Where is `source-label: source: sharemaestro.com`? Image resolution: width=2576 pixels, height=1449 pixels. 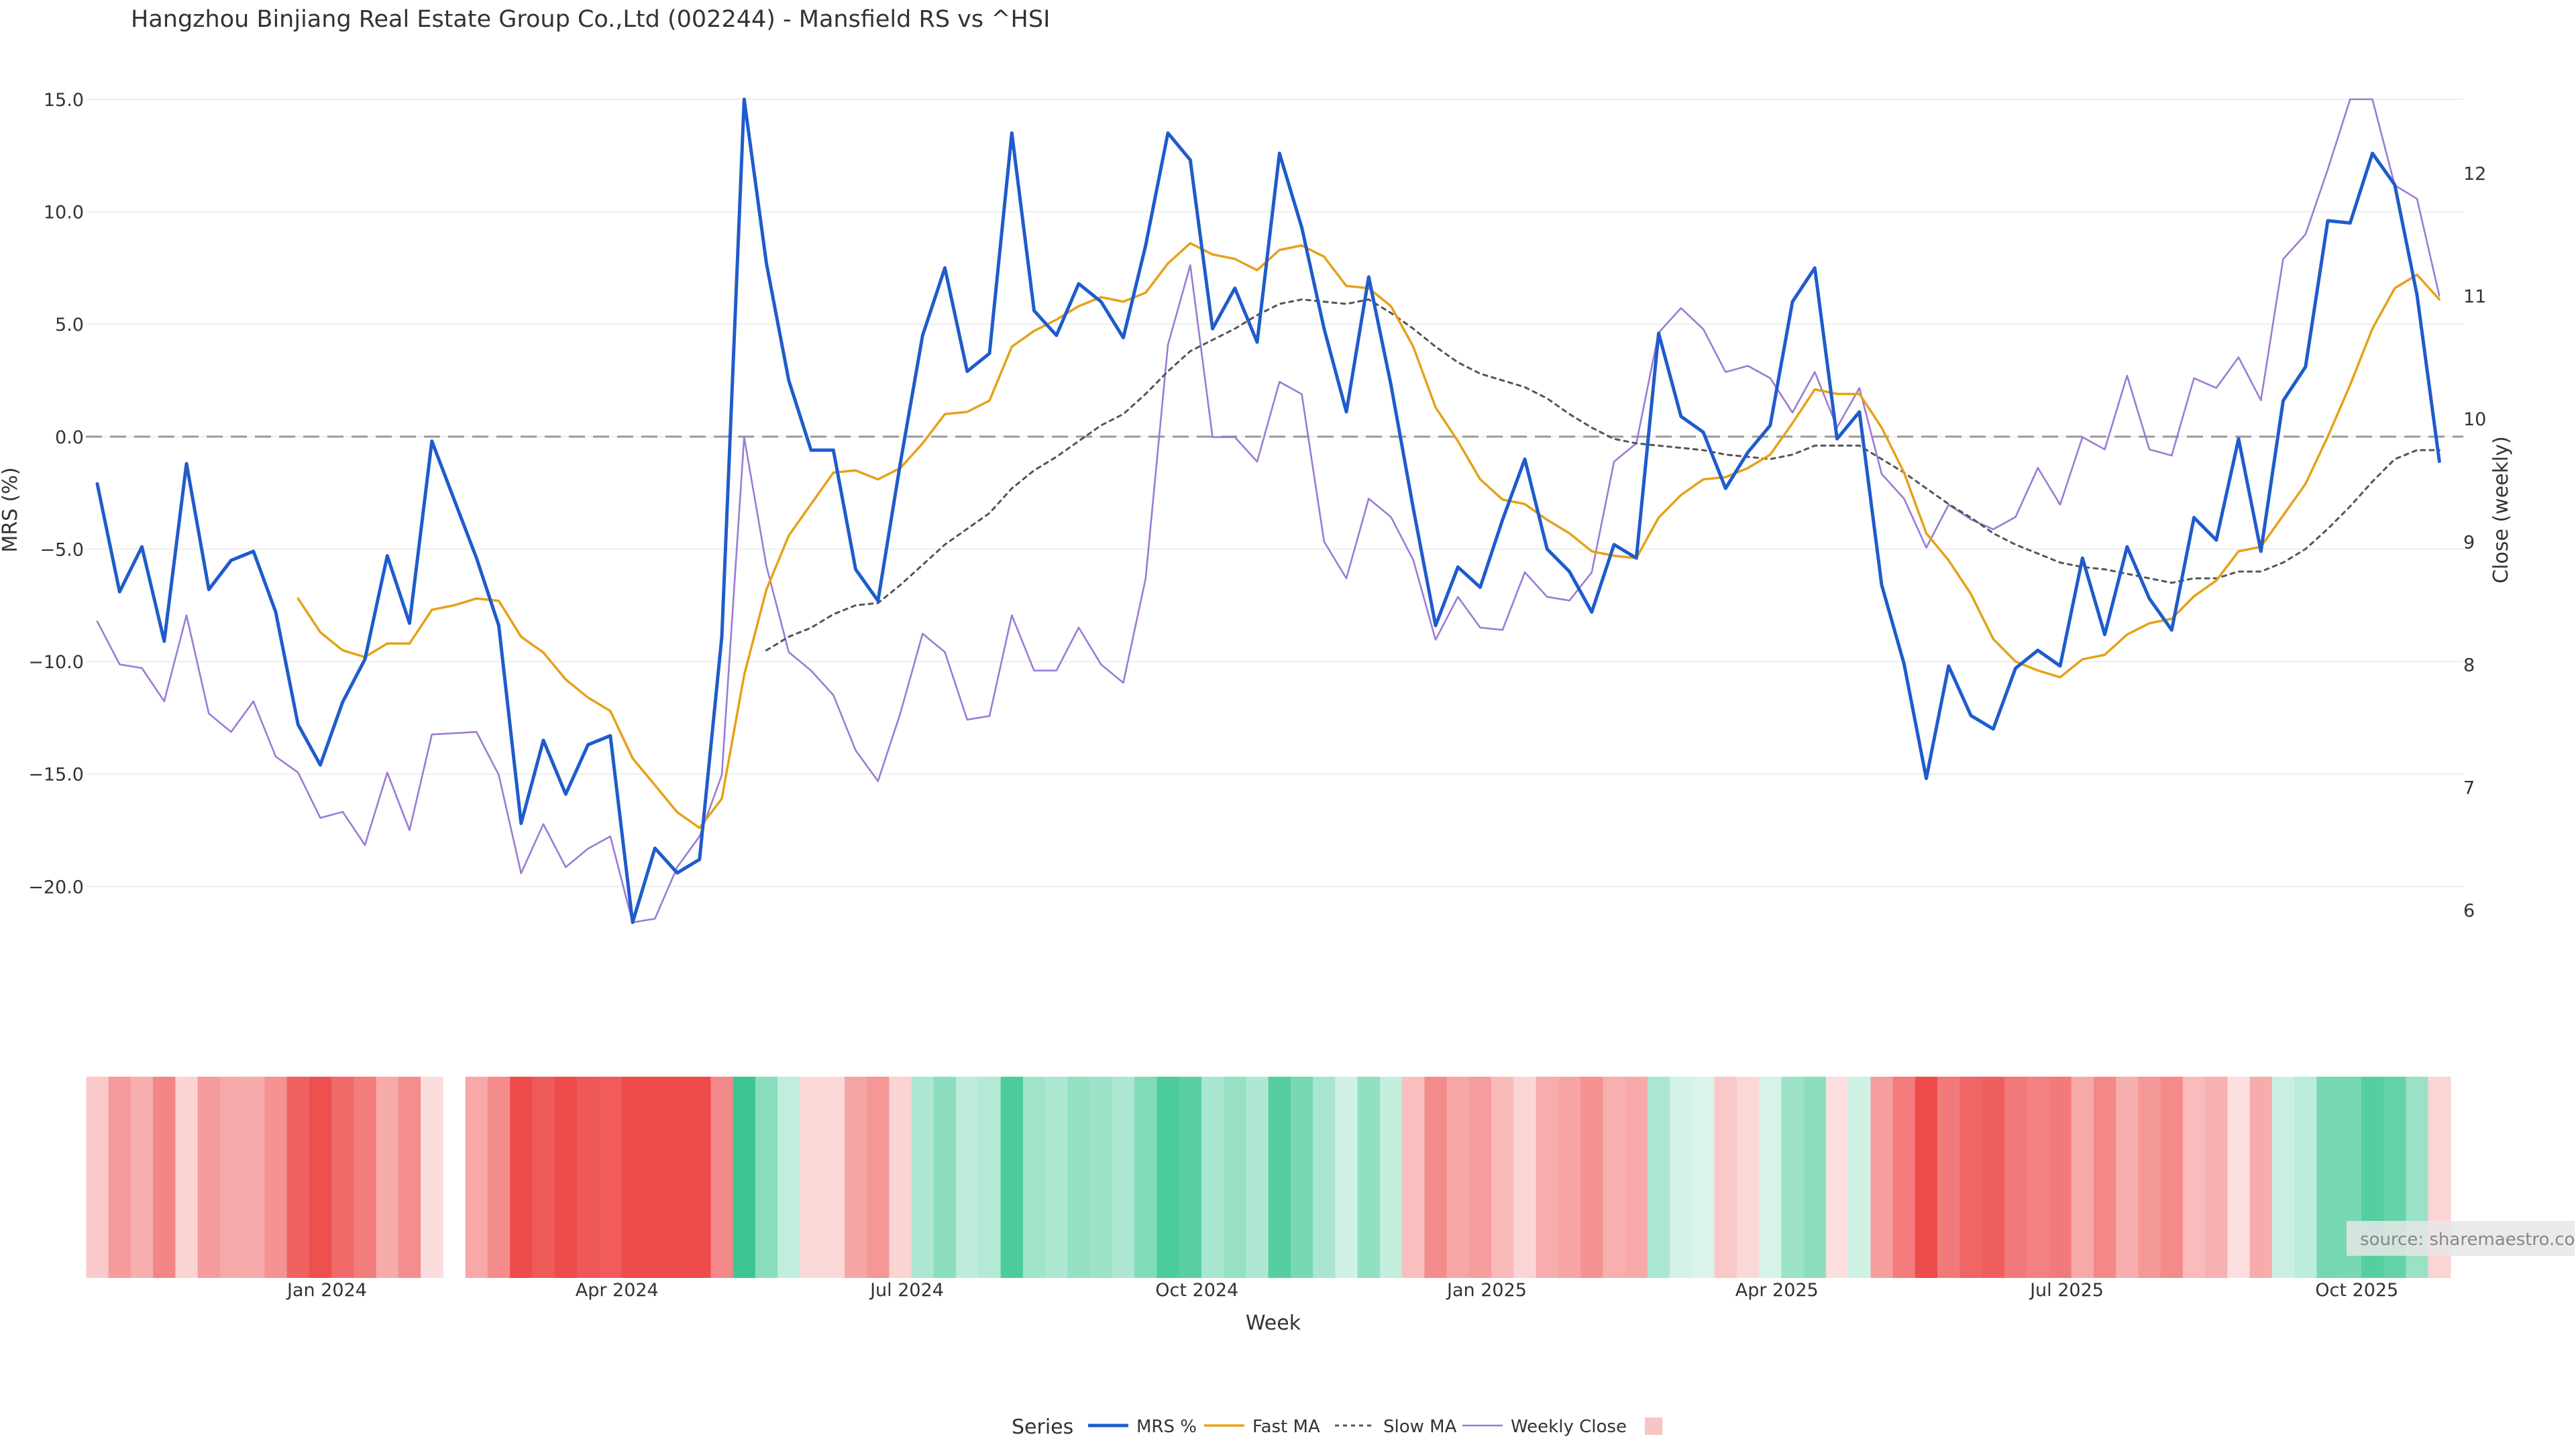
source-label: source: sharemaestro.com is located at coordinates (2468, 1240).